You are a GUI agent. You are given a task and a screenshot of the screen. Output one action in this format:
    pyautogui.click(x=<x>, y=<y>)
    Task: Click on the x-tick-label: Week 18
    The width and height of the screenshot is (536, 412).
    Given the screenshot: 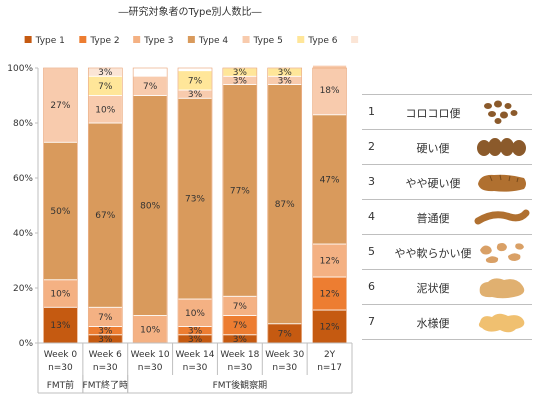 What is the action you would take?
    pyautogui.click(x=239, y=355)
    